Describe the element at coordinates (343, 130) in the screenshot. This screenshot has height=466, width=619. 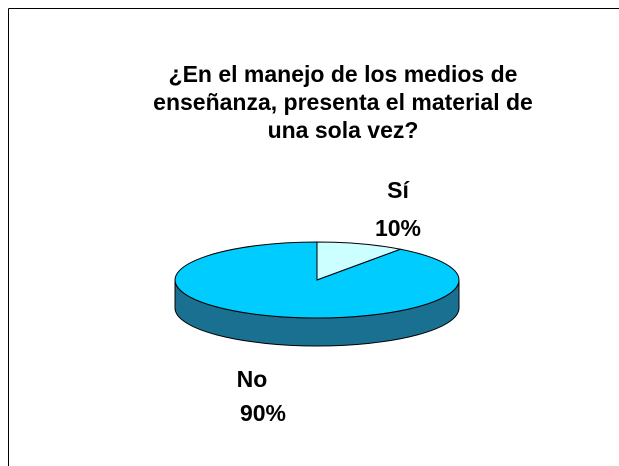
I see `chart-title: una sola vez?` at that location.